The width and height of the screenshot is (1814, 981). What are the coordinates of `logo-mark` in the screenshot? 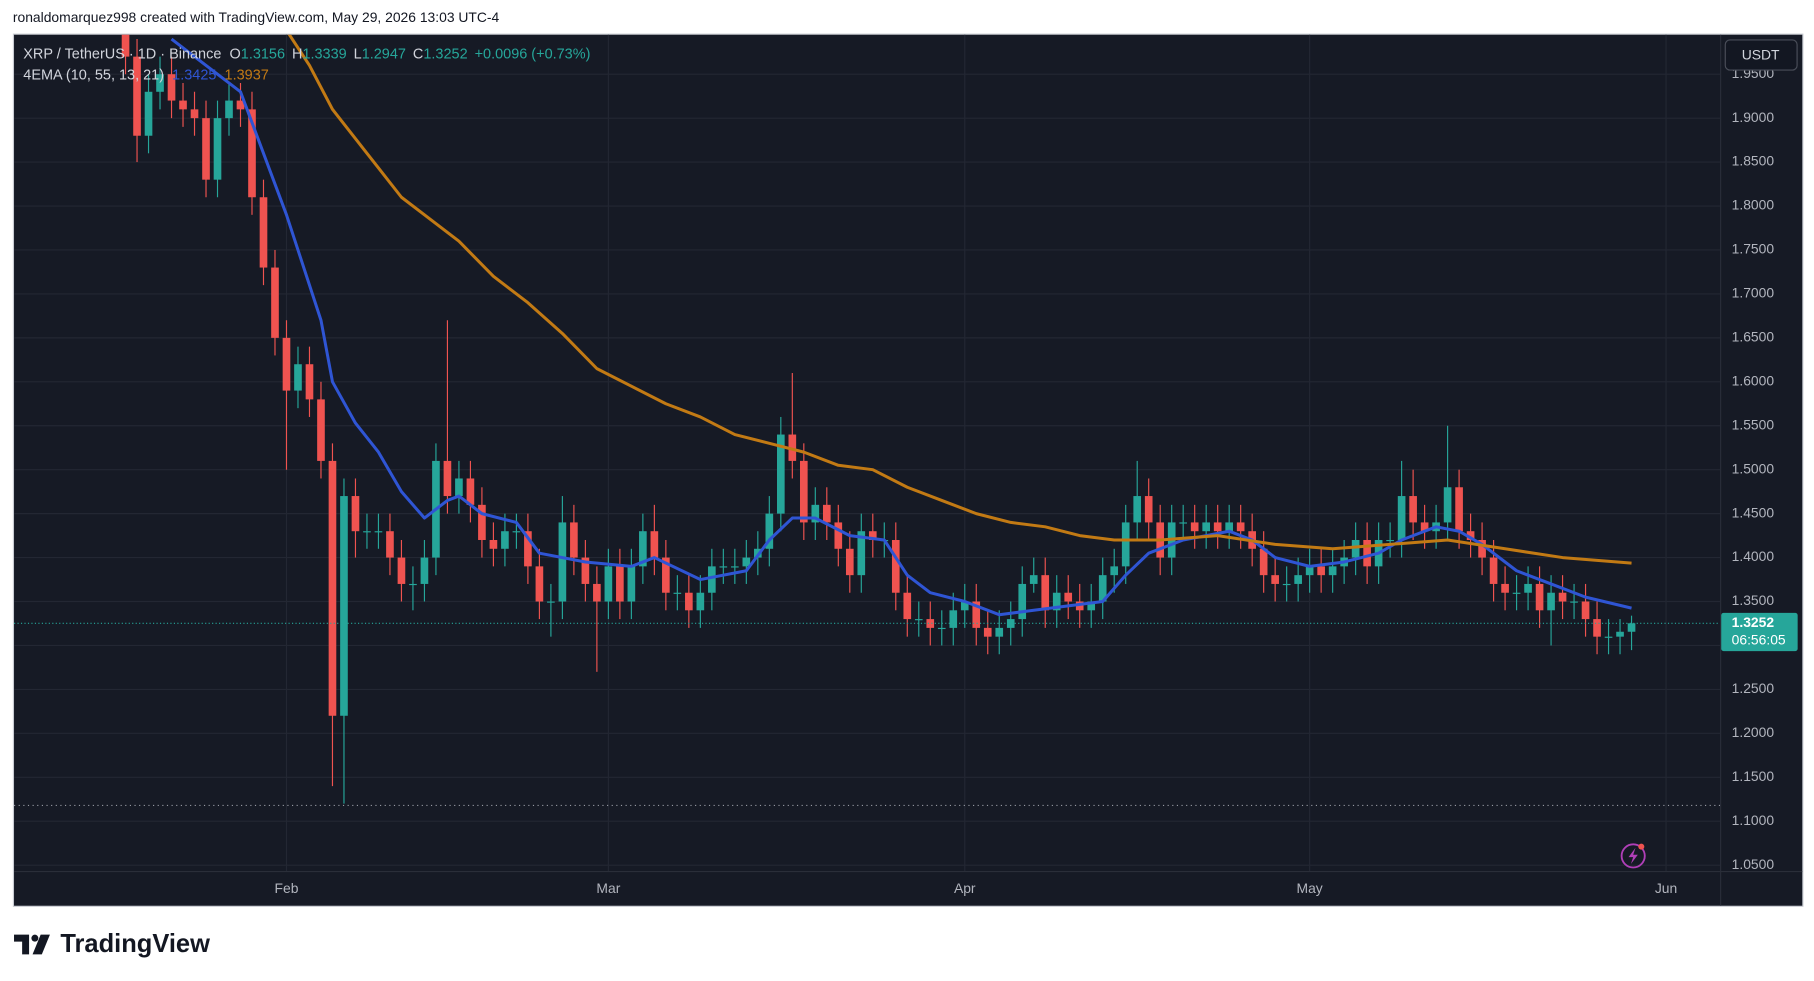 It's located at (41, 944).